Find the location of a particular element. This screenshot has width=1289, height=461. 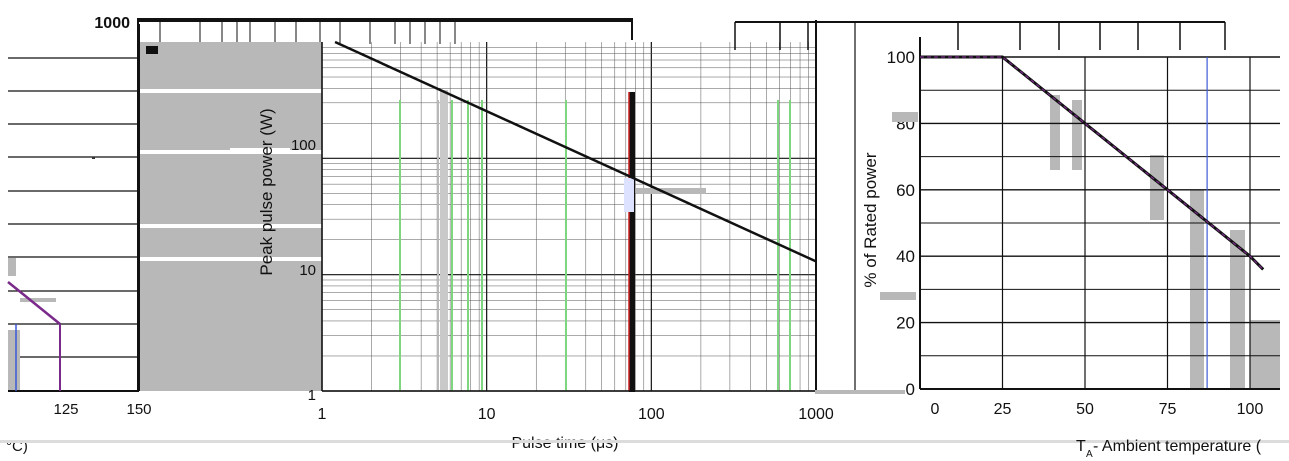

x-tick-label: 75 is located at coordinates (1168, 409).